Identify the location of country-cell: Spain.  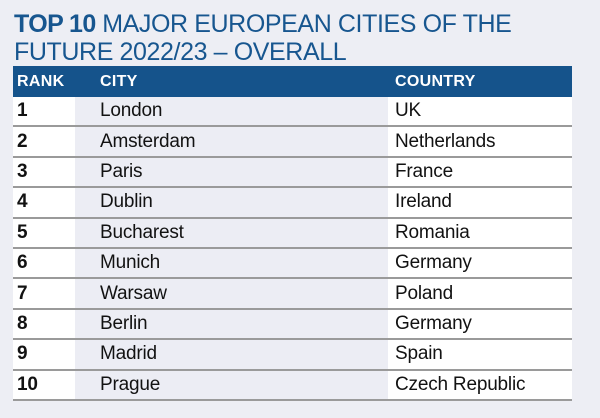
(480, 354).